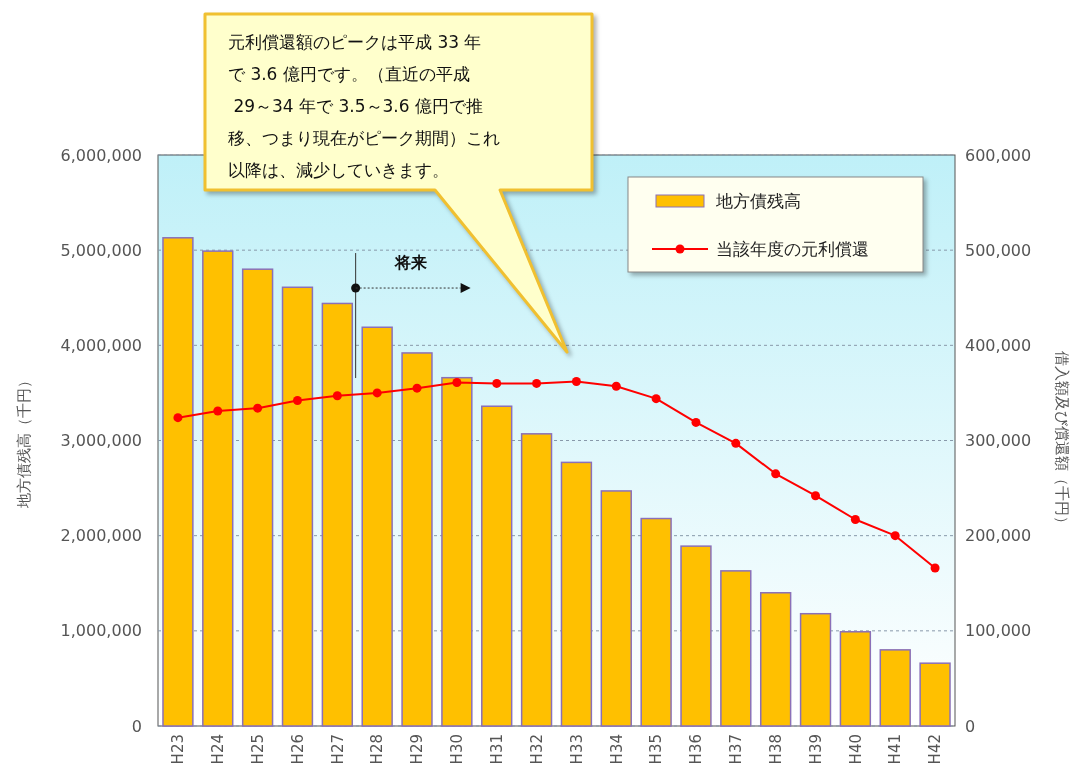 The image size is (1073, 773). Describe the element at coordinates (736, 749) in the screenshot. I see `x-tick-label: H37` at that location.